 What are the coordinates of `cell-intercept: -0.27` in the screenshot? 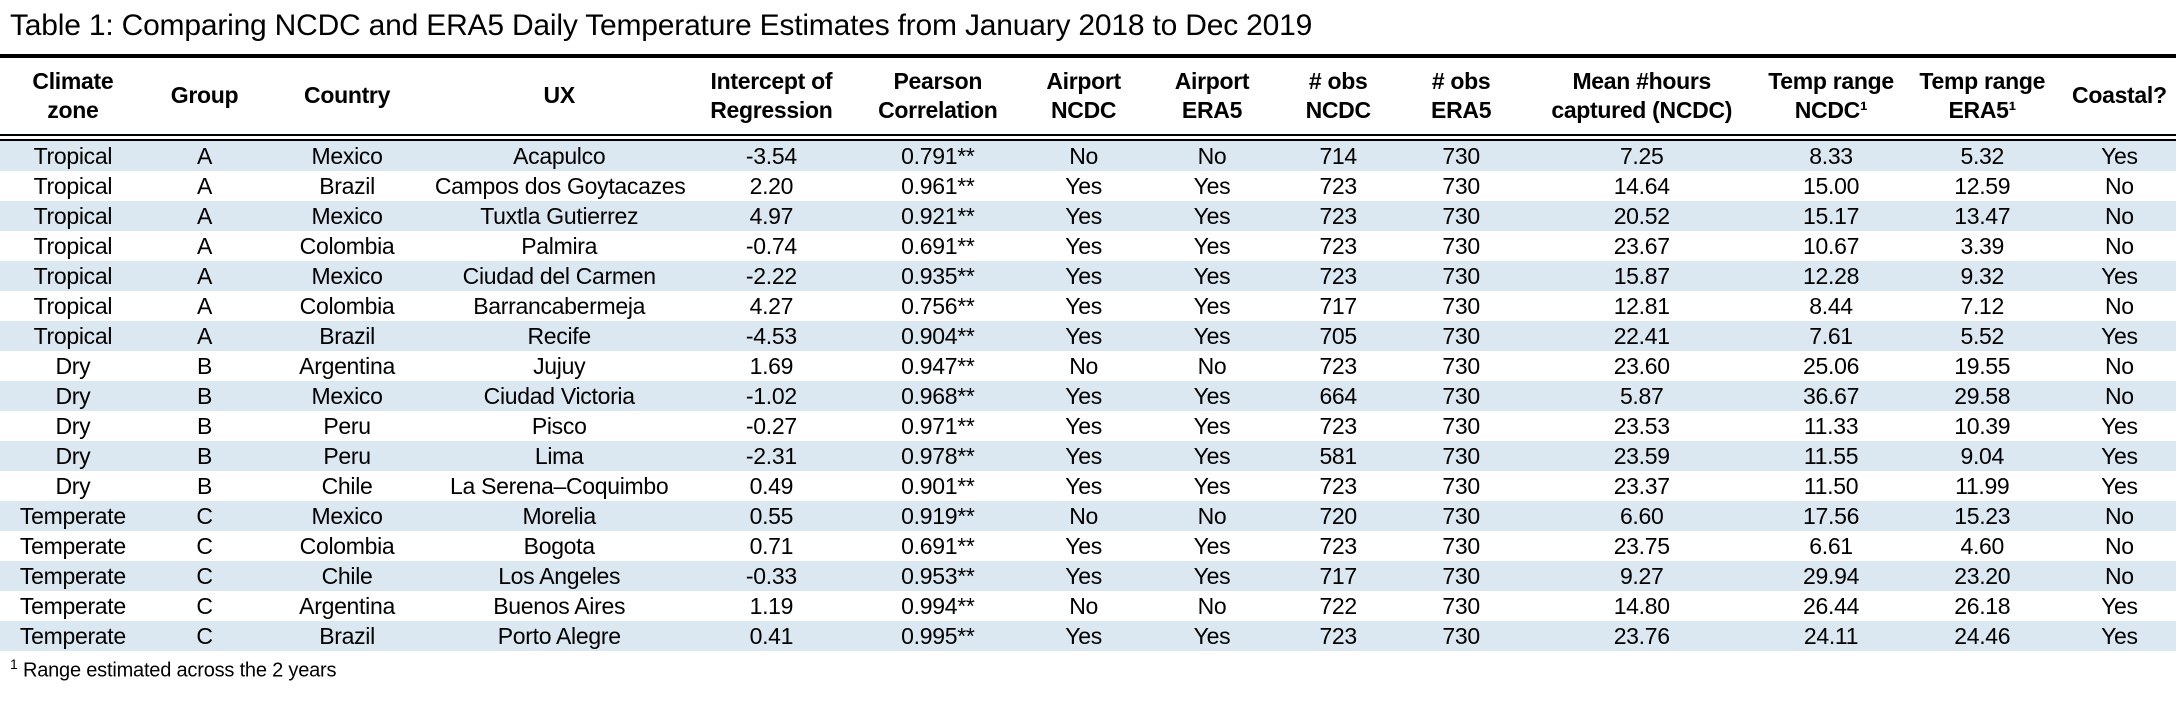 It's located at (771, 425).